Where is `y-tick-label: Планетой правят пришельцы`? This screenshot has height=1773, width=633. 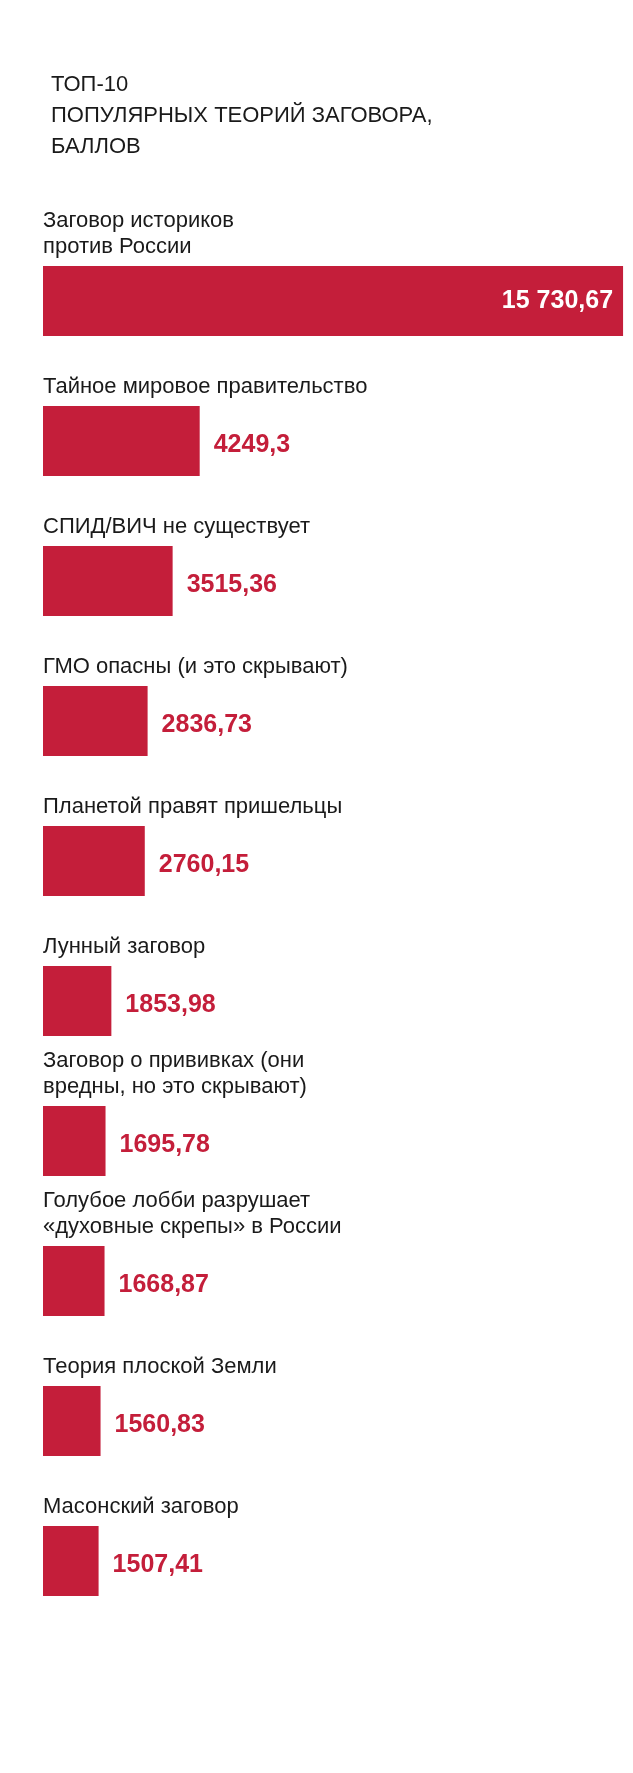
y-tick-label: Планетой правят пришельцы is located at coordinates (193, 806).